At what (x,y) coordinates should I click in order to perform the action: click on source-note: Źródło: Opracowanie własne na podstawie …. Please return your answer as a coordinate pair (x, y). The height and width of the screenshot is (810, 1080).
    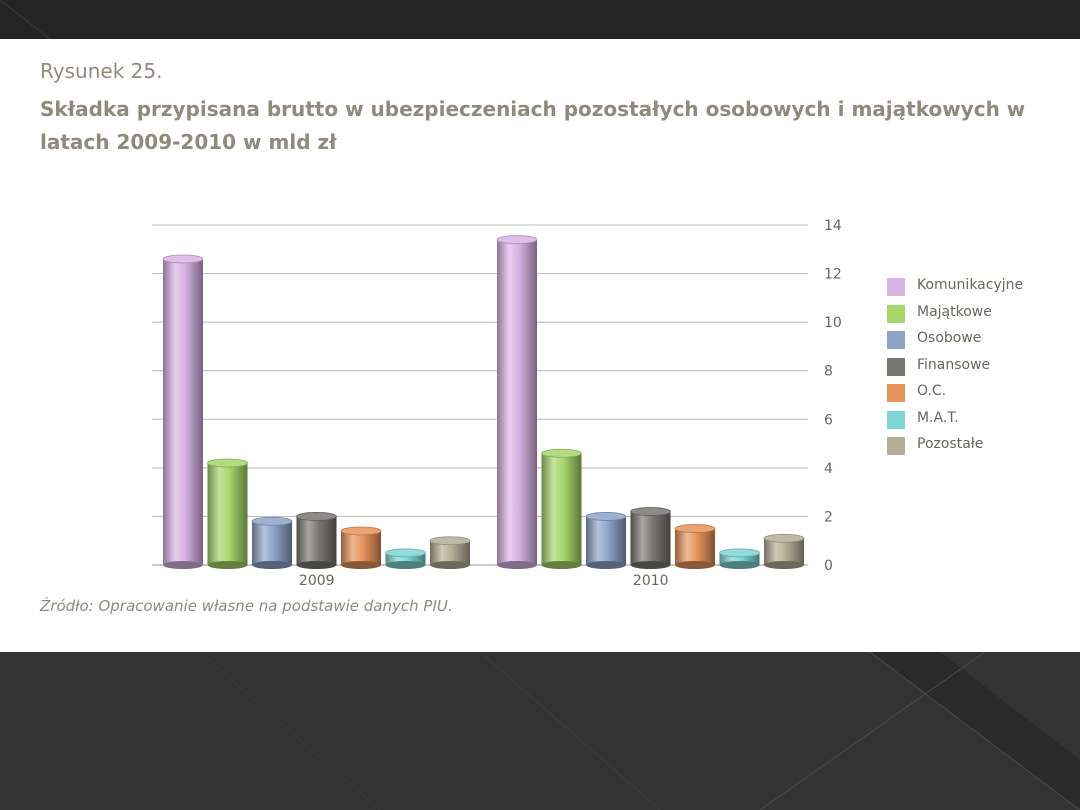
    Looking at the image, I should click on (246, 606).